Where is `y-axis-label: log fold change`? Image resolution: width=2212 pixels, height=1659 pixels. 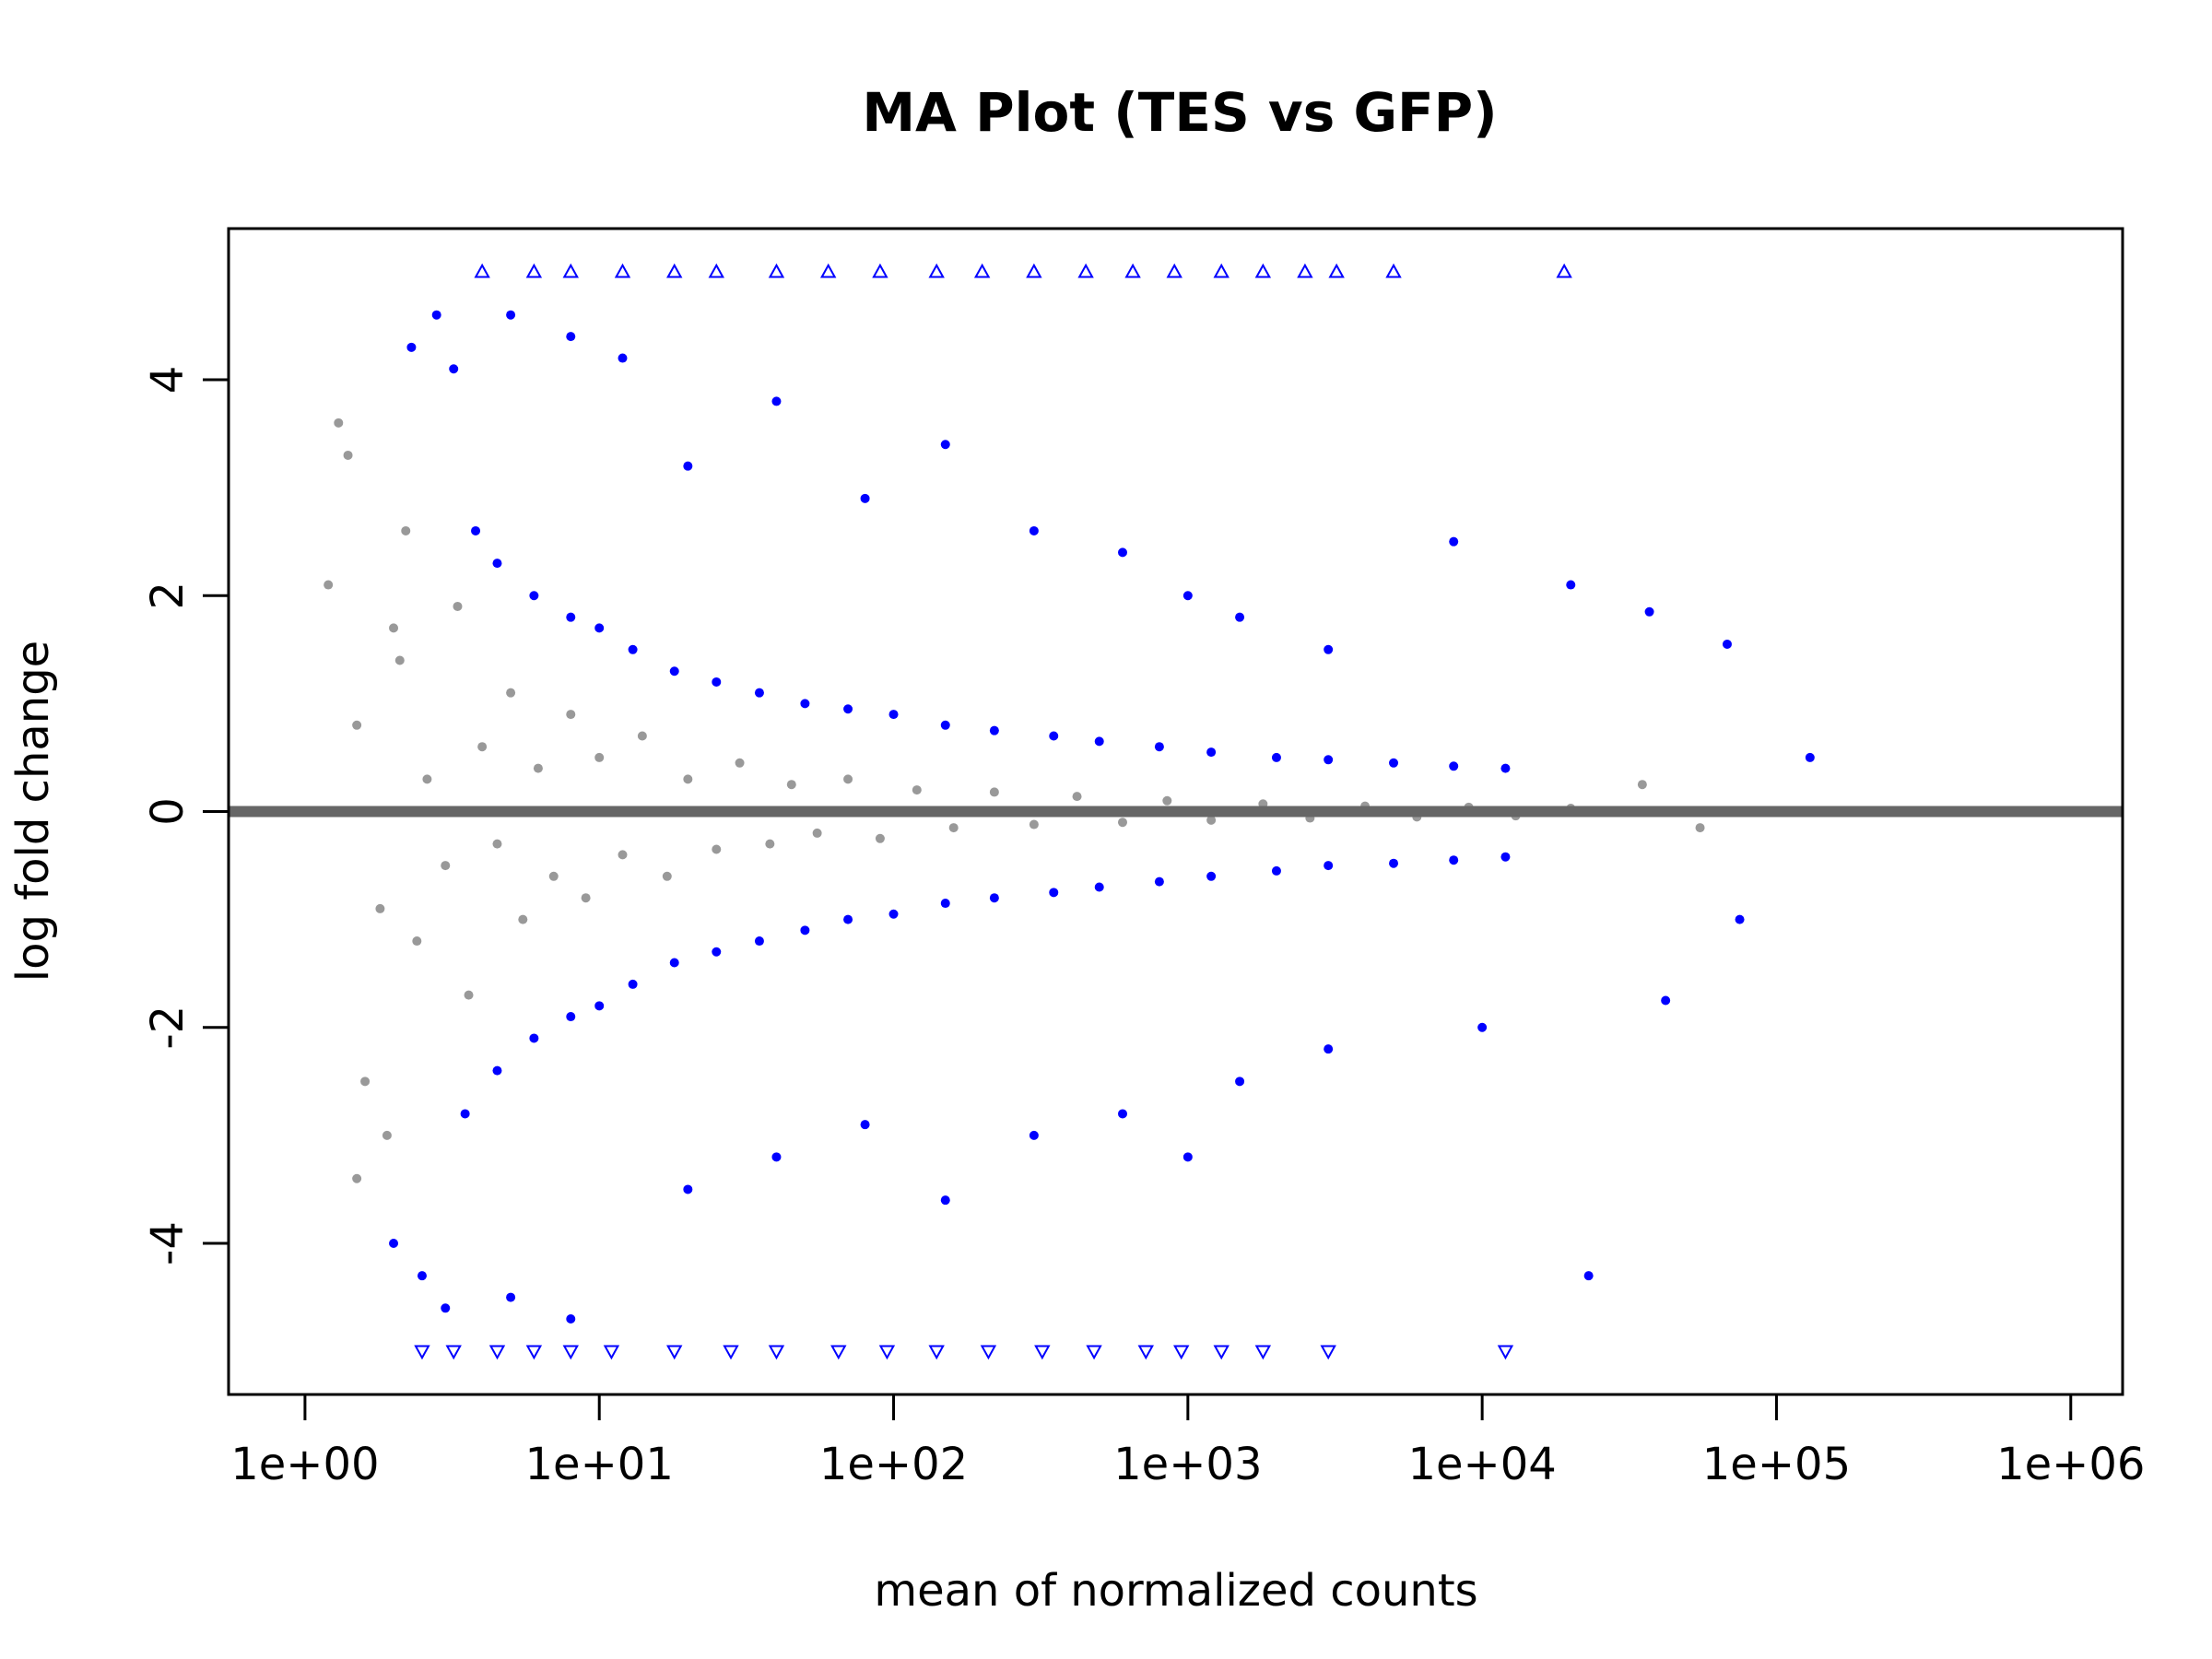 y-axis-label: log fold change is located at coordinates (33, 811).